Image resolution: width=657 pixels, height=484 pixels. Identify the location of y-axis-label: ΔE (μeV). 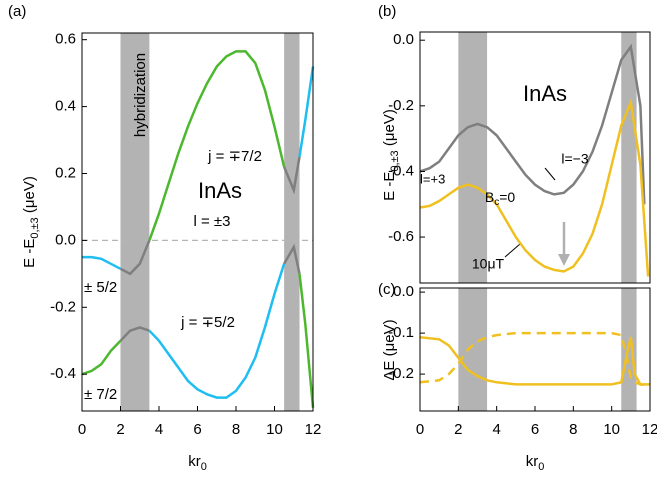
(389, 349).